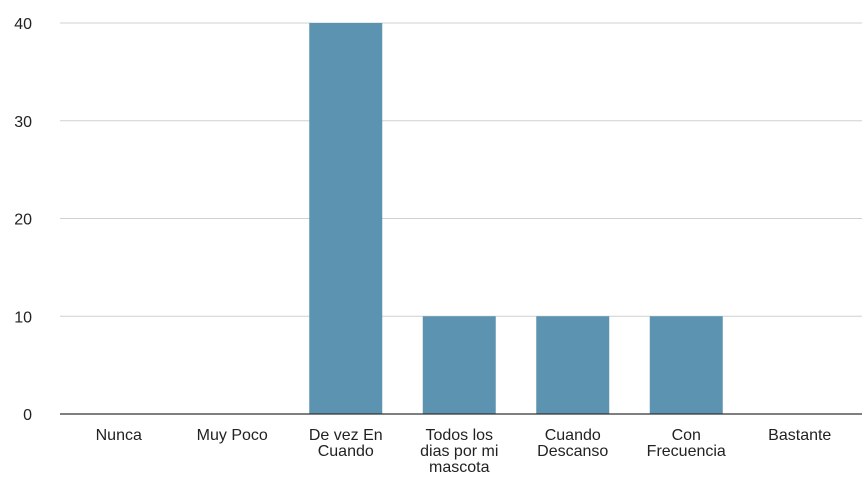 Image resolution: width=862 pixels, height=477 pixels. Describe the element at coordinates (346, 435) in the screenshot. I see `x-category-label-line: De vez En` at that location.